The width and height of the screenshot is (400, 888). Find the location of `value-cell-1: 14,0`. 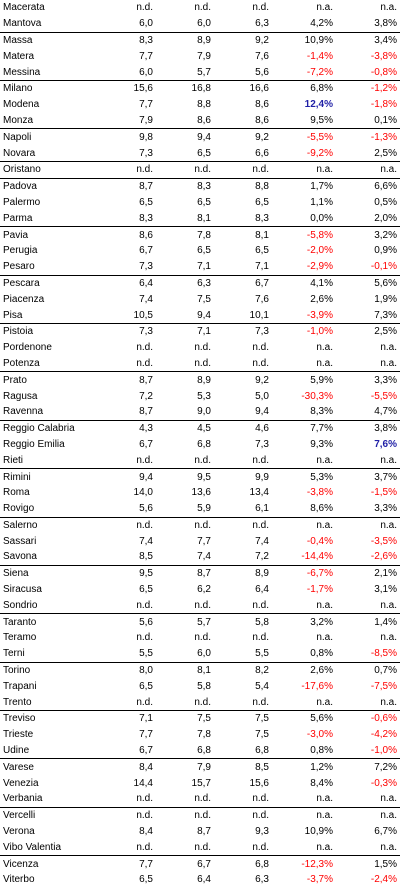

value-cell-1: 14,0 is located at coordinates (143, 493).